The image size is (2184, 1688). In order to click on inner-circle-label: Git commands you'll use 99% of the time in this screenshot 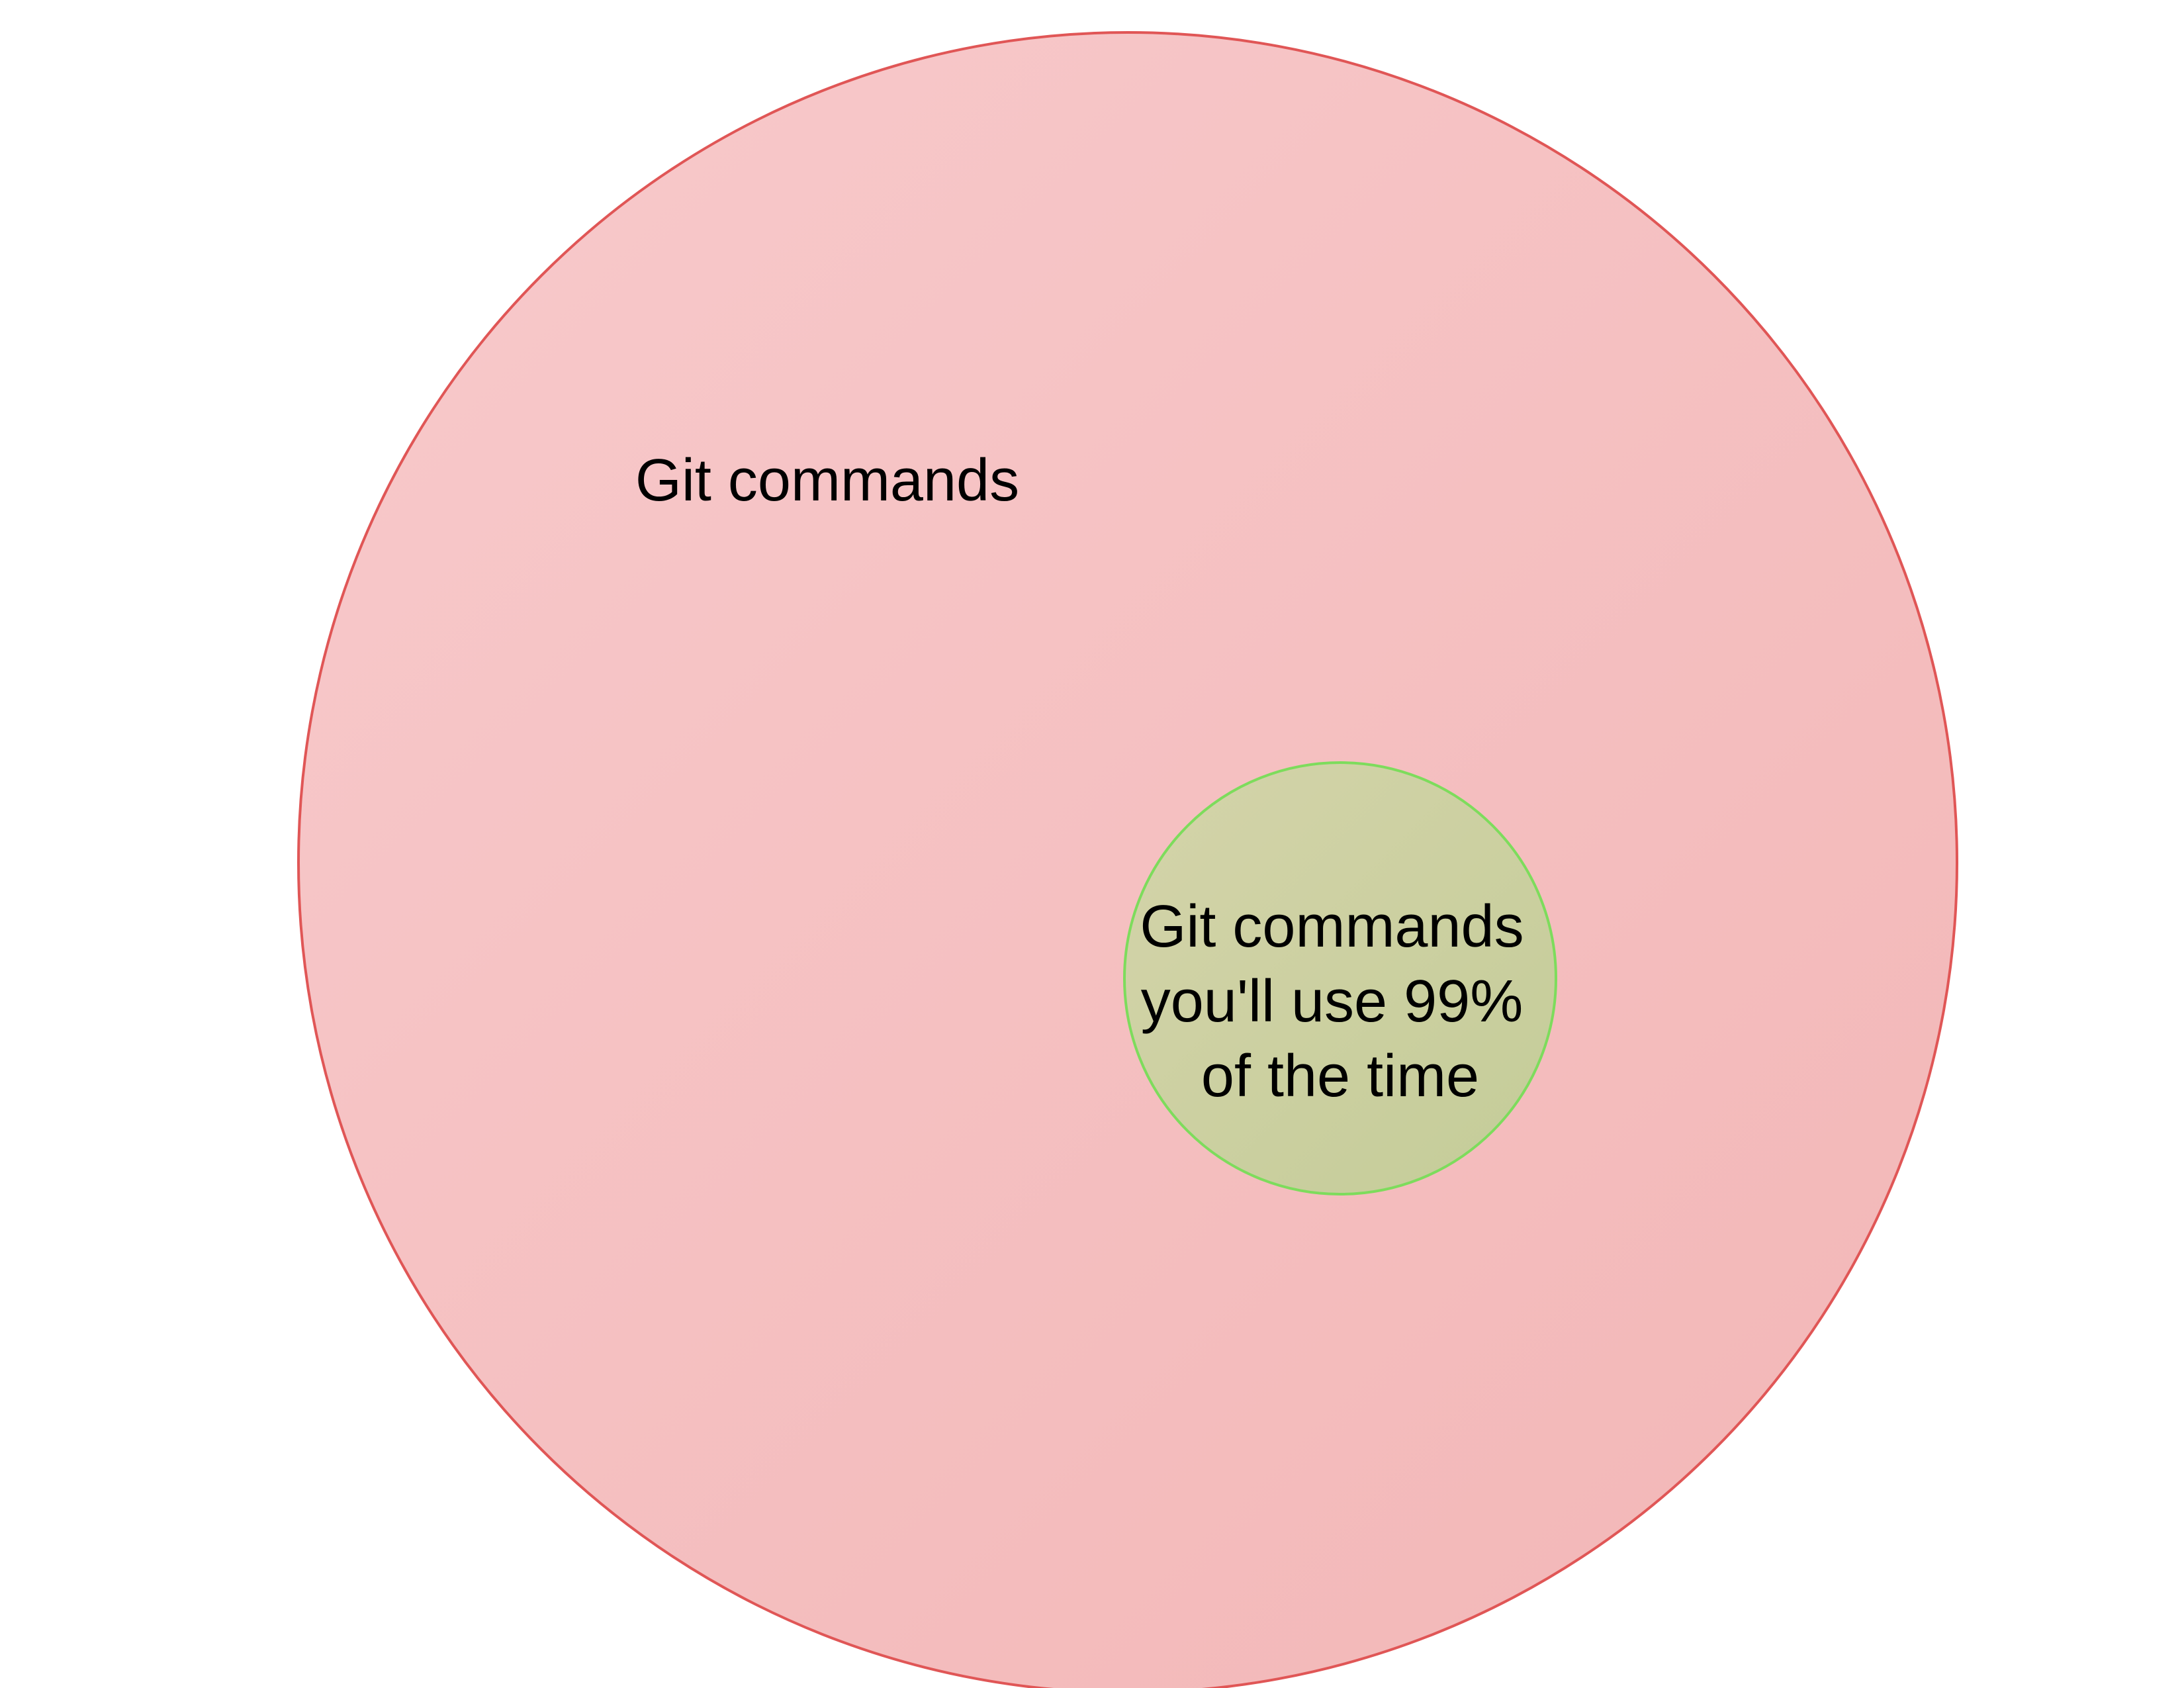, I will do `click(1340, 1001)`.